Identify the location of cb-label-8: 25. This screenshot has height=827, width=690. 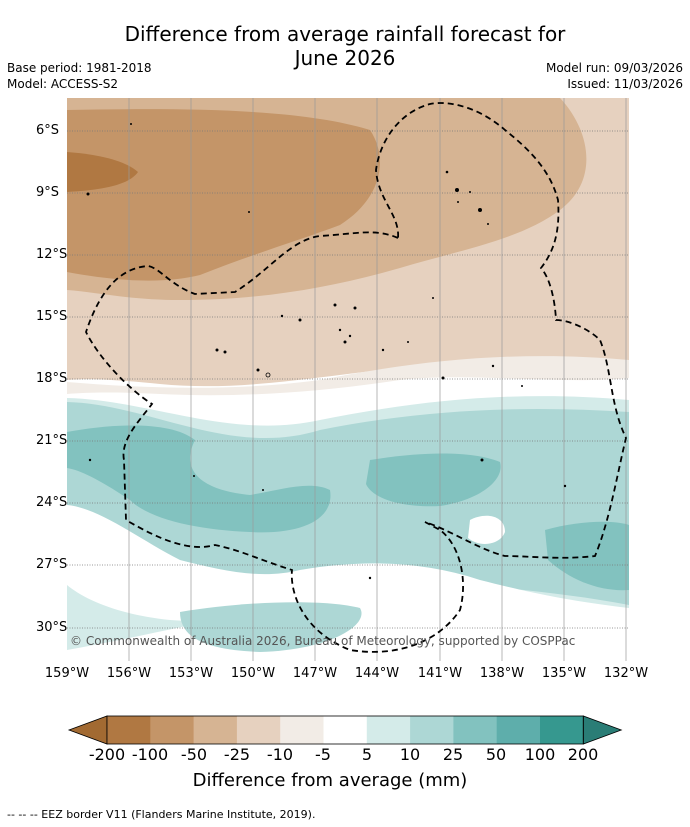
(453, 754).